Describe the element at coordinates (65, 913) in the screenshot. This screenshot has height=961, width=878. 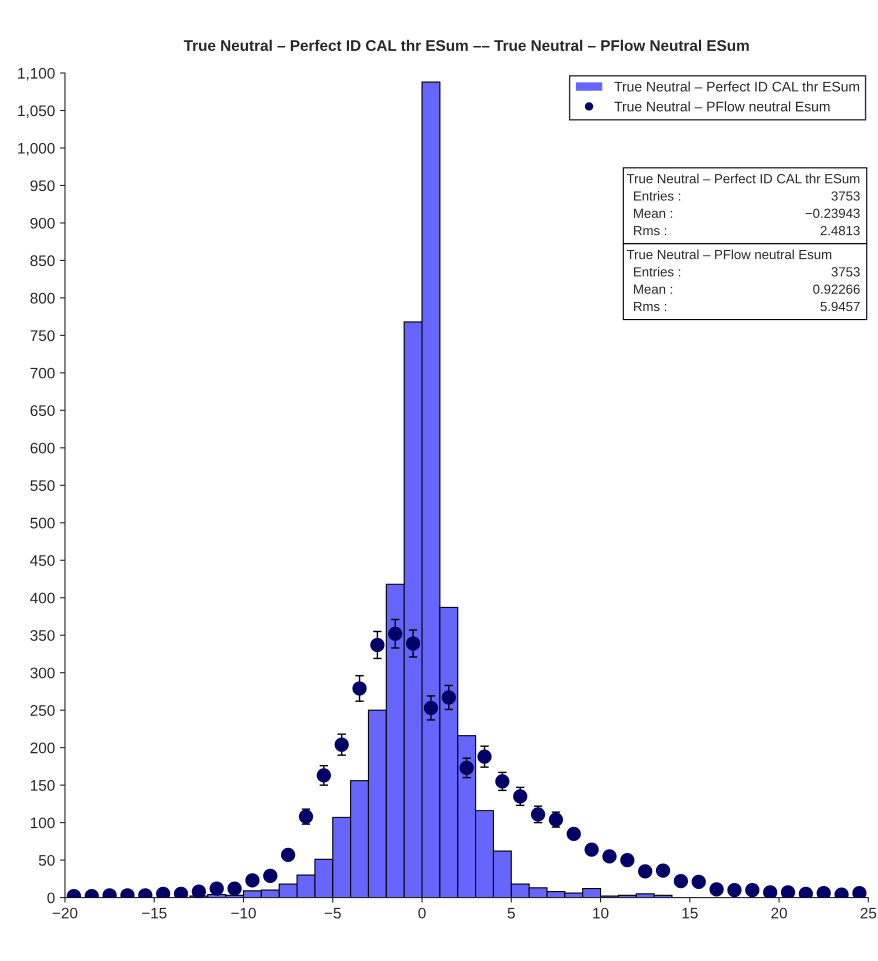
I see `x-tick-label: −20` at that location.